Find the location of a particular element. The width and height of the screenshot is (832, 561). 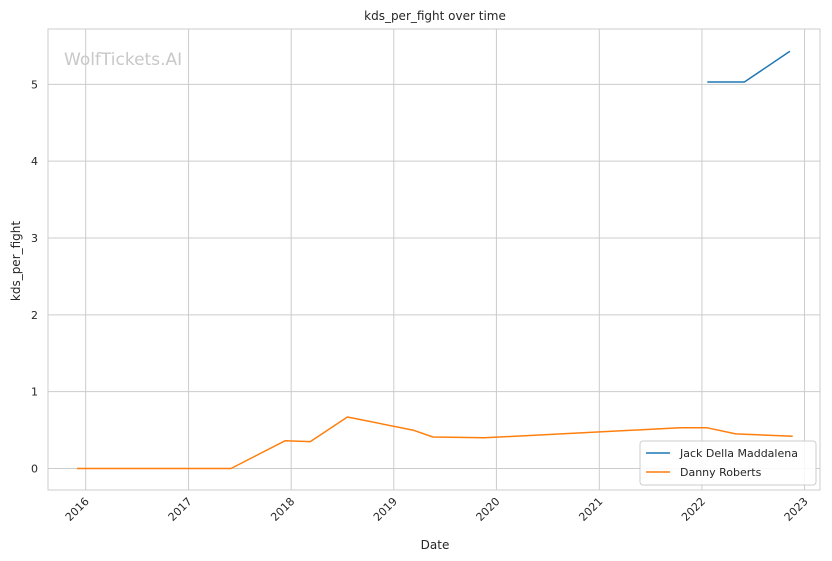

legend: Jack Della Maddalena Danny Roberts is located at coordinates (728, 463).